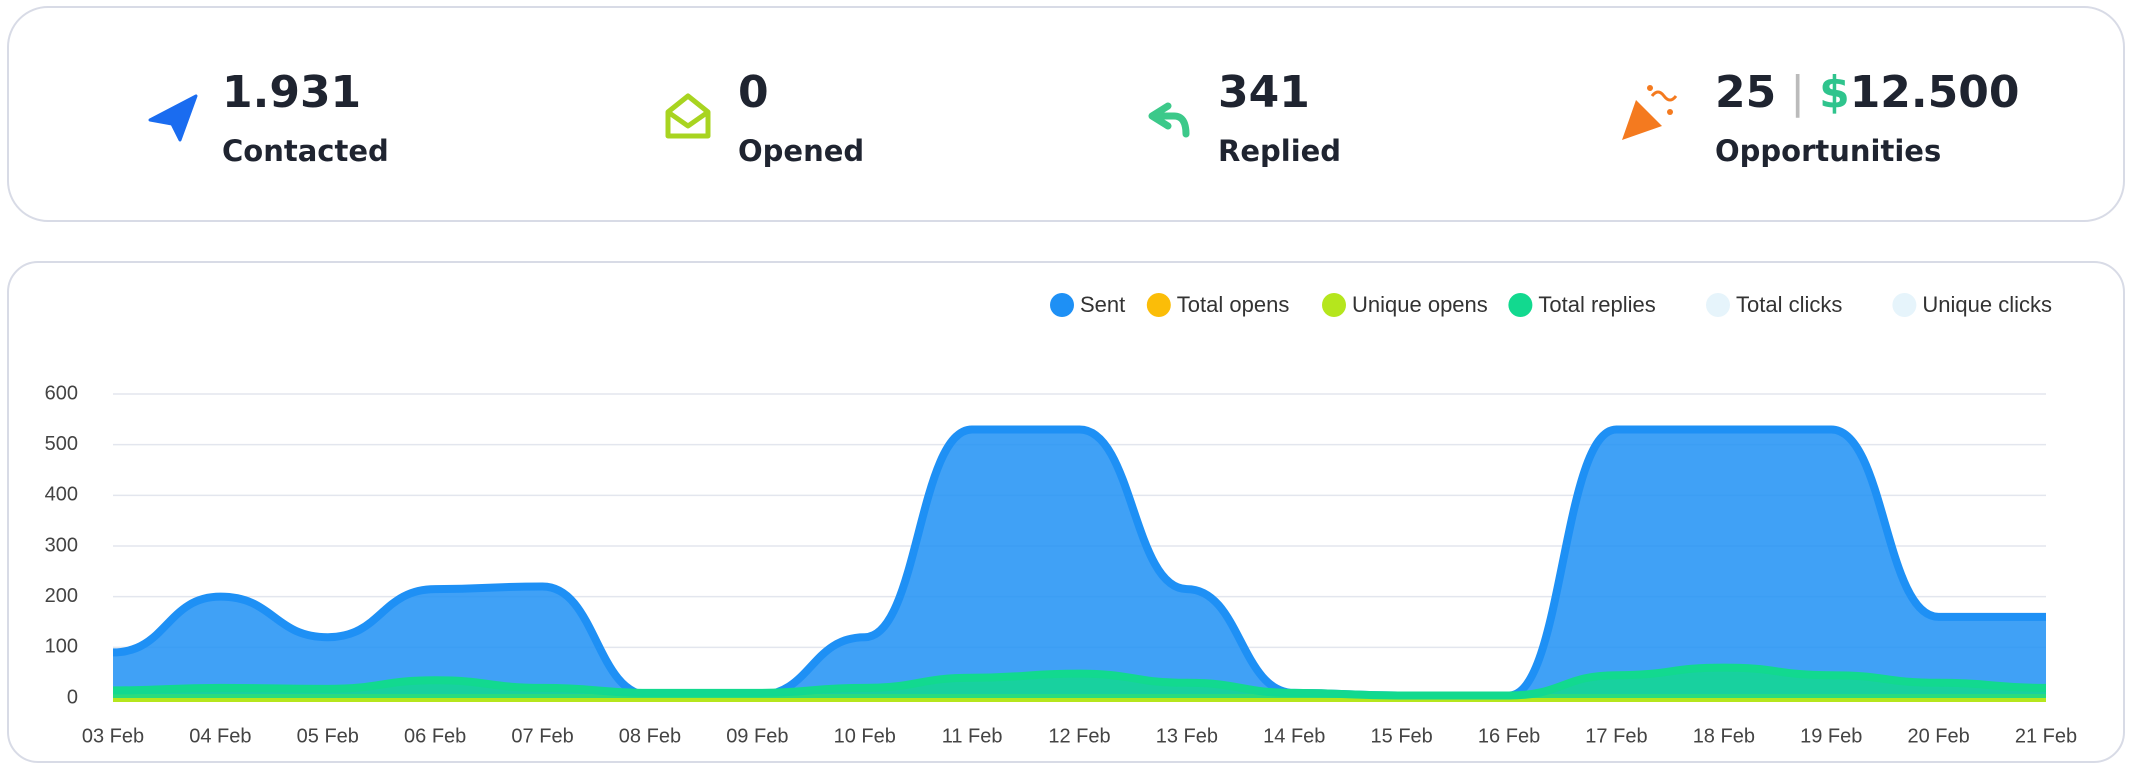 The width and height of the screenshot is (2132, 768). What do you see at coordinates (113, 736) in the screenshot?
I see `x-tick-label: 03 Feb` at bounding box center [113, 736].